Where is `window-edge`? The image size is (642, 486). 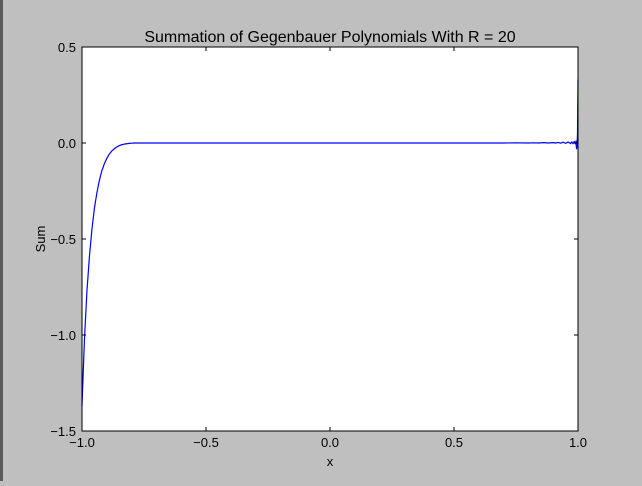
window-edge is located at coordinates (1, 240).